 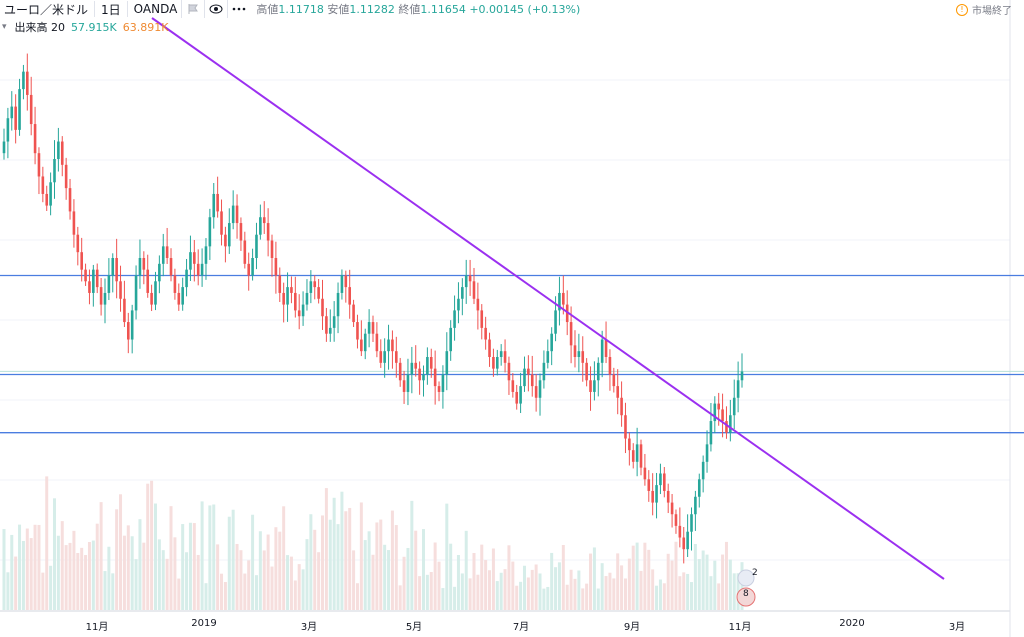 I want to click on volume-ma-value: 63.891K, so click(x=145, y=27).